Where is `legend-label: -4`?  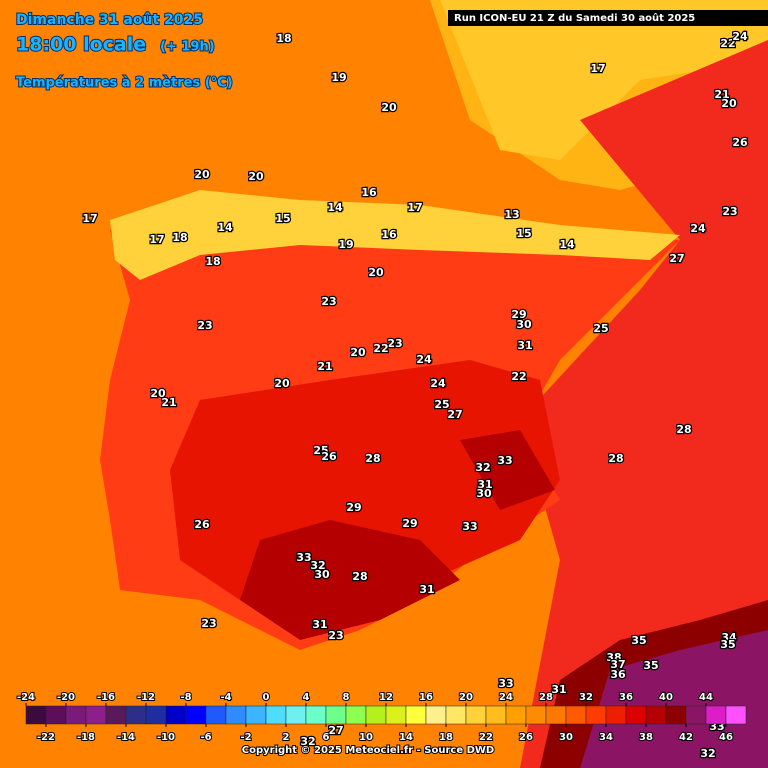
legend-label: -4 is located at coordinates (225, 697).